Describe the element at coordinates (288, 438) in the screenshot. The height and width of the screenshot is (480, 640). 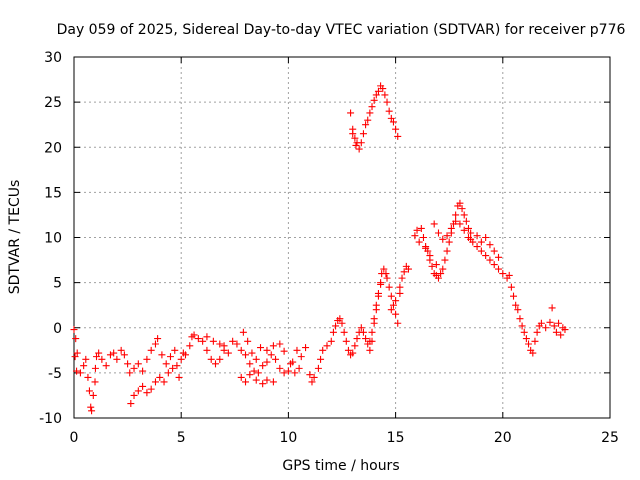
I see `x-tick-label: 10` at that location.